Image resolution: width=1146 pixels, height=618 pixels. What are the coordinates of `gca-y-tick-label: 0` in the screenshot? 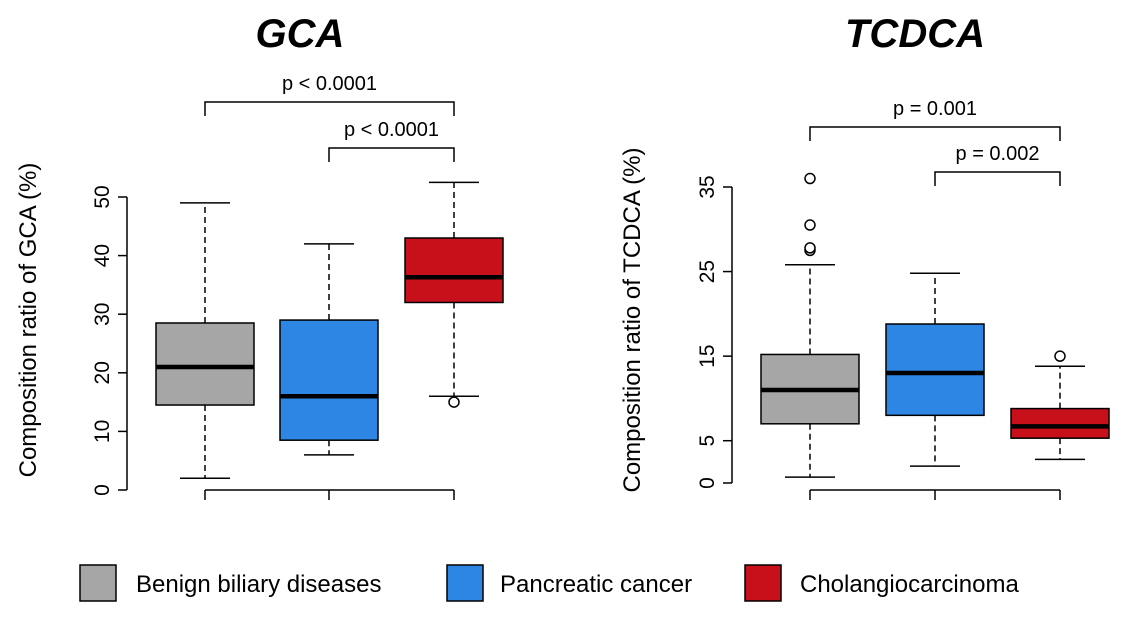 It's located at (102, 490).